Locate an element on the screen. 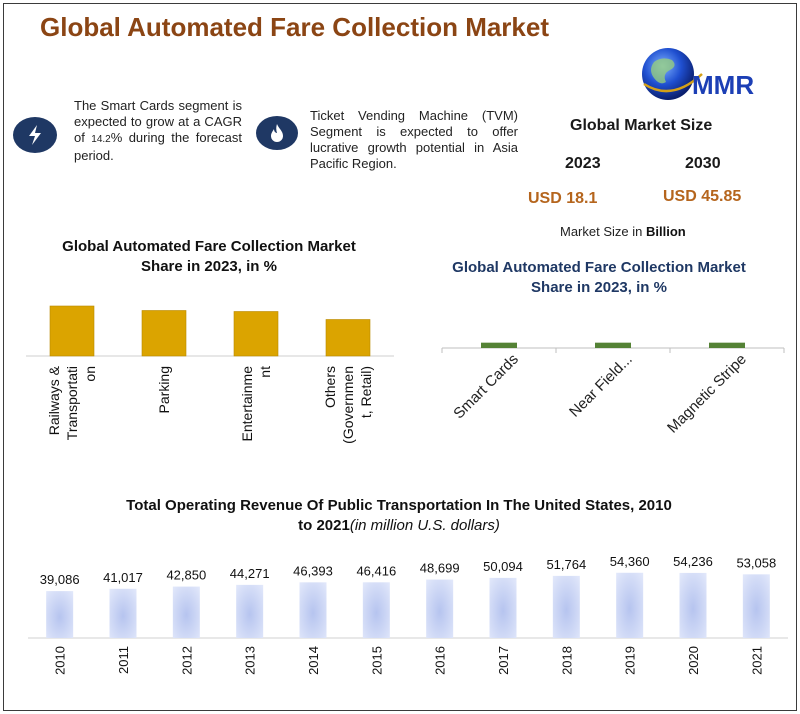 The image size is (800, 714). technology-chart-title-line2: Share in 2023, in % is located at coordinates (599, 287).